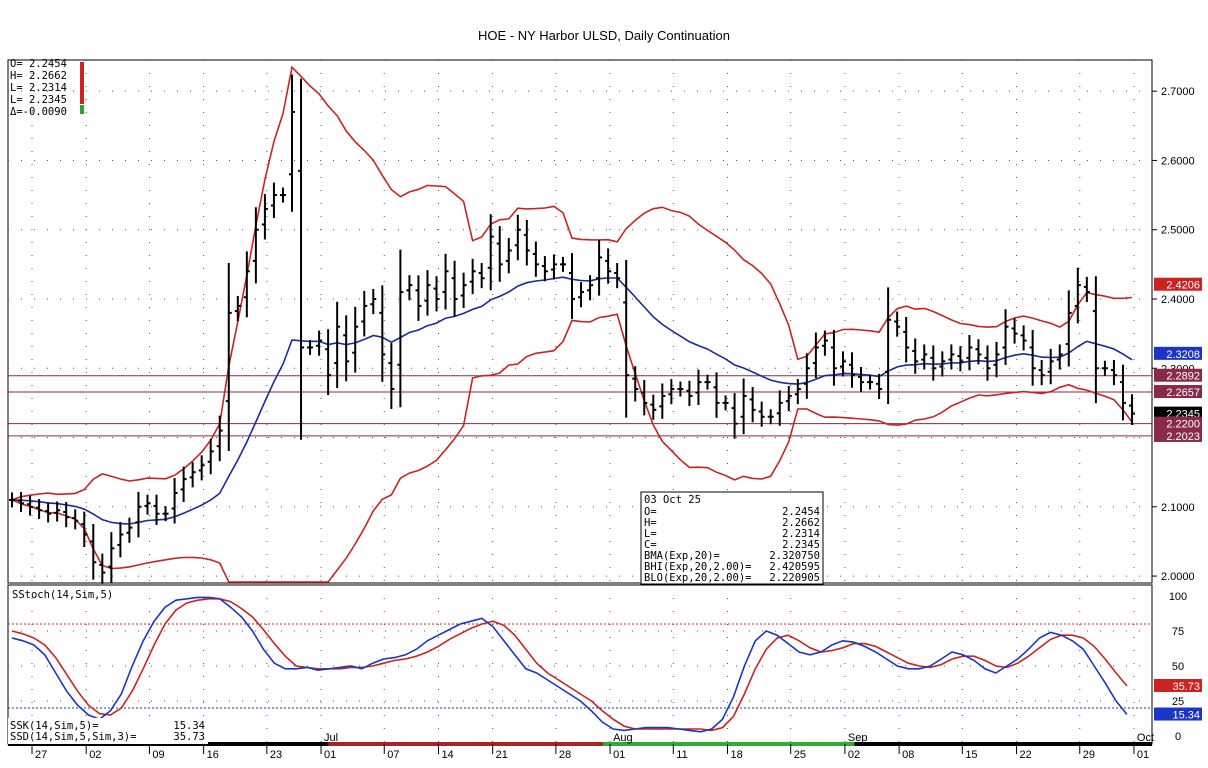  Describe the element at coordinates (1186, 687) in the screenshot. I see `stoch-tag-1: 35.73` at that location.